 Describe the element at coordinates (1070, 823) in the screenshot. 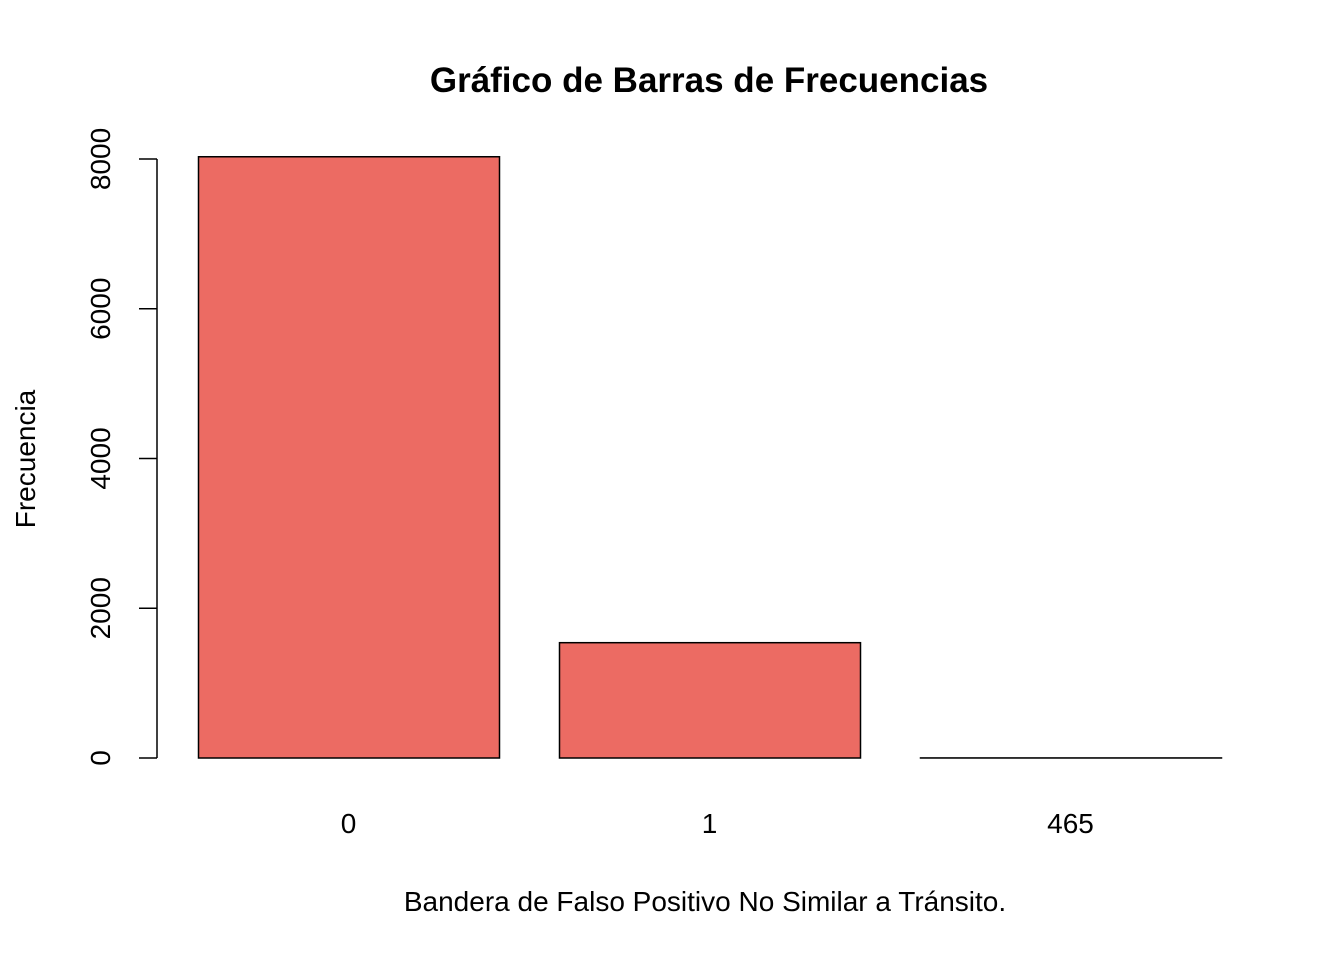

I see `x-tick-label-465: 465` at that location.